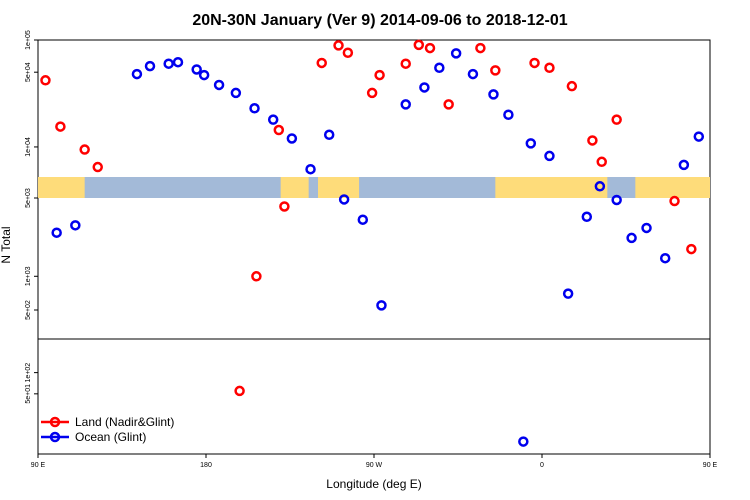  Describe the element at coordinates (542, 465) in the screenshot. I see `x-tick-label: 0` at that location.